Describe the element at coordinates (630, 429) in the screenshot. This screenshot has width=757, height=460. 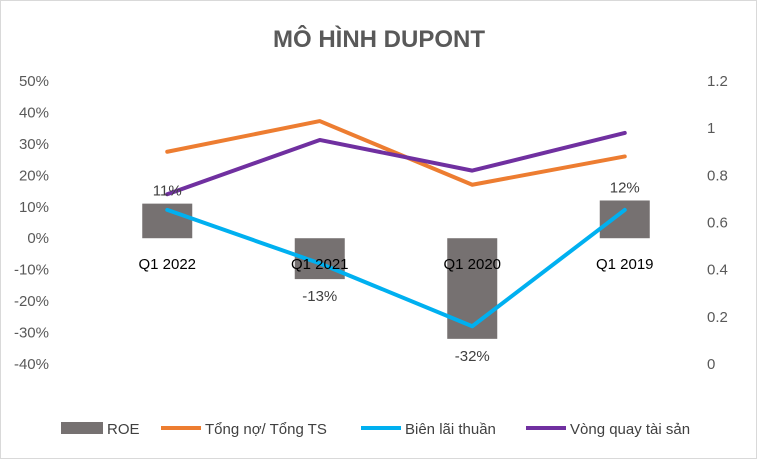
I see `legend-label: Vòng quay tài sản` at that location.